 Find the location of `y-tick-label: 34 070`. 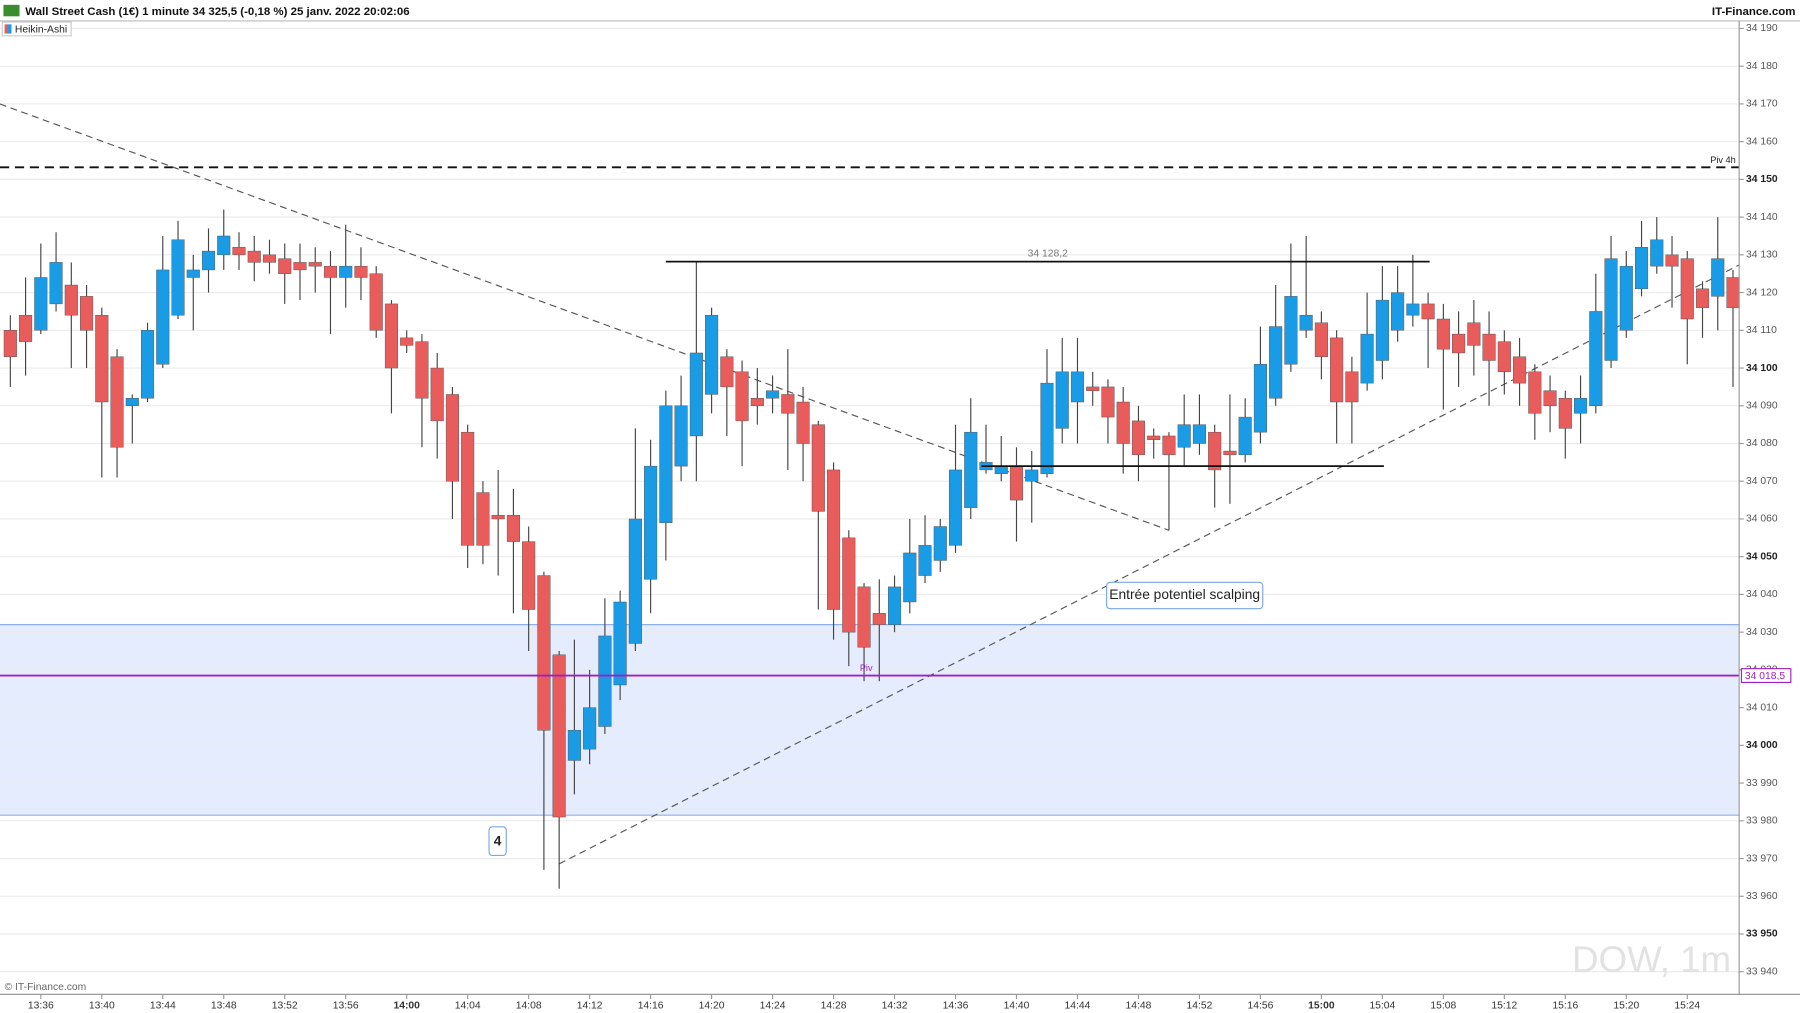

y-tick-label: 34 070 is located at coordinates (1762, 481).